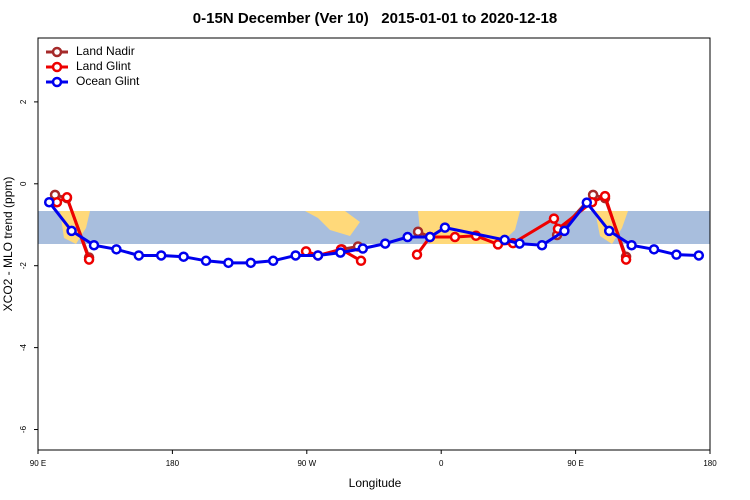  What do you see at coordinates (23, 183) in the screenshot?
I see `y-tick-label: 0` at bounding box center [23, 183].